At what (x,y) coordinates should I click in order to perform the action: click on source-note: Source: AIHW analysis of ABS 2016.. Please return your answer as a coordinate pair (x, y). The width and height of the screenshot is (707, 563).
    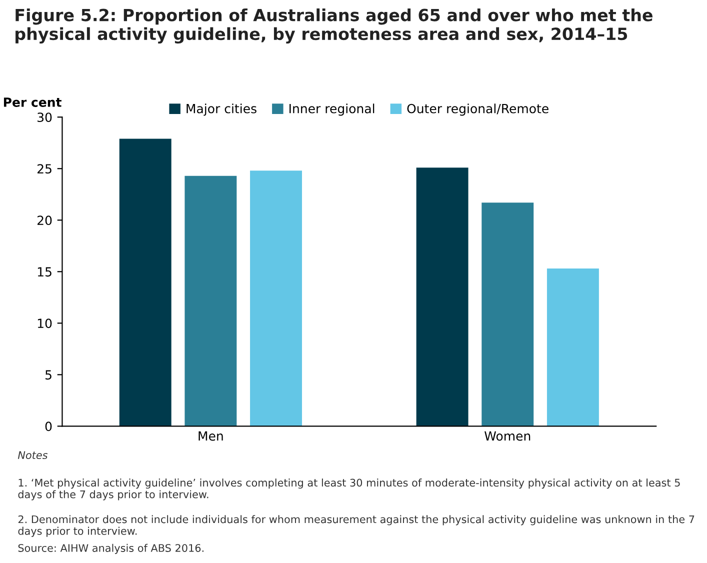
    Looking at the image, I should click on (111, 549).